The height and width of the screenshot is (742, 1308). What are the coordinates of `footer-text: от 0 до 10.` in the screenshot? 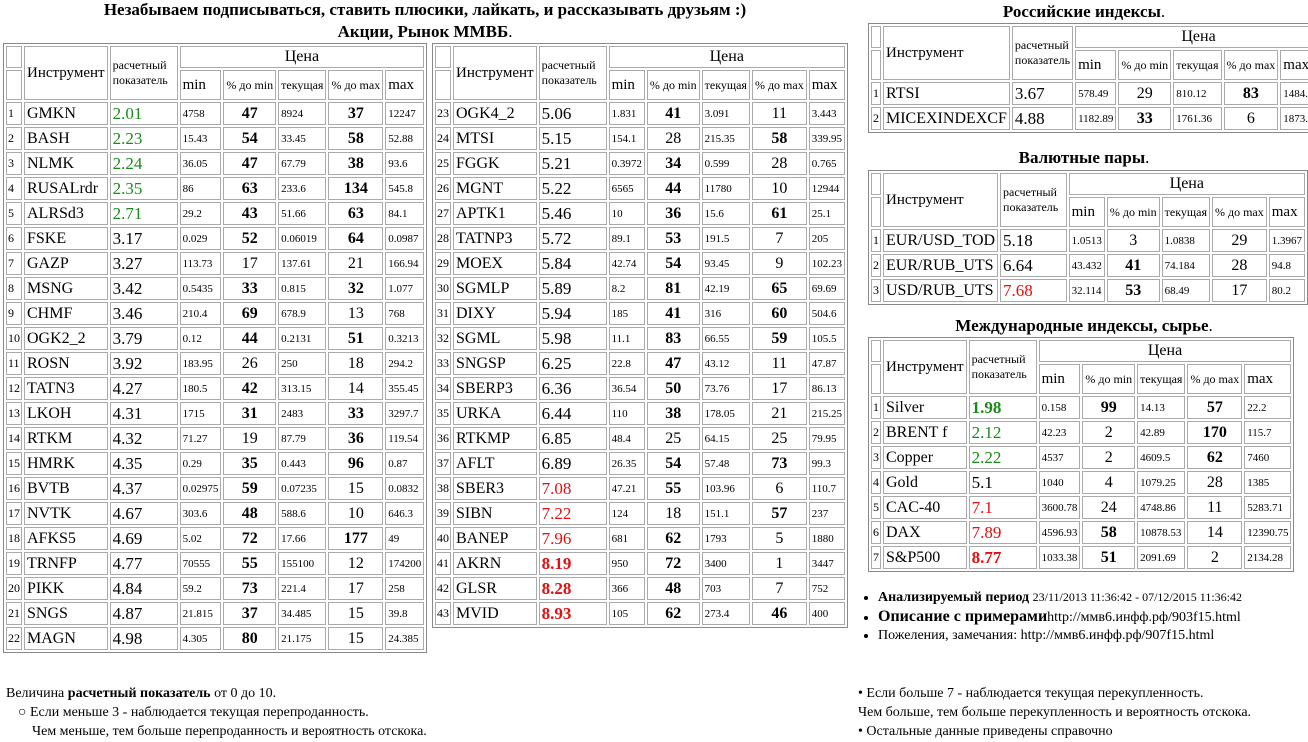 It's located at (243, 693).